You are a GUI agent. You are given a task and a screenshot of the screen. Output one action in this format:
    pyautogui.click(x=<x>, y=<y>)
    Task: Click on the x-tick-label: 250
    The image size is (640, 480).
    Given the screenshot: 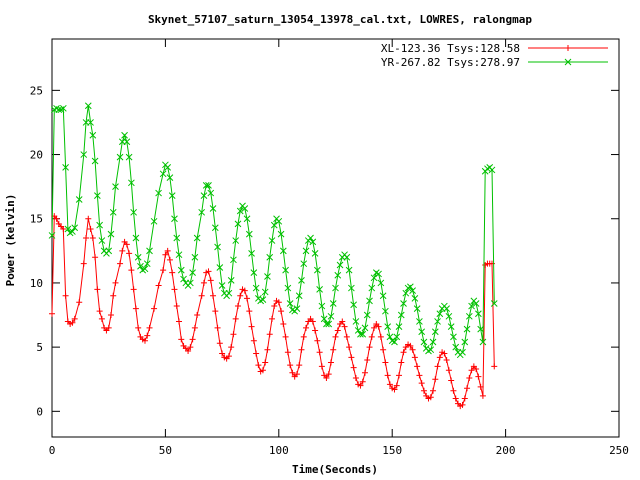 What is the action you would take?
    pyautogui.click(x=619, y=450)
    